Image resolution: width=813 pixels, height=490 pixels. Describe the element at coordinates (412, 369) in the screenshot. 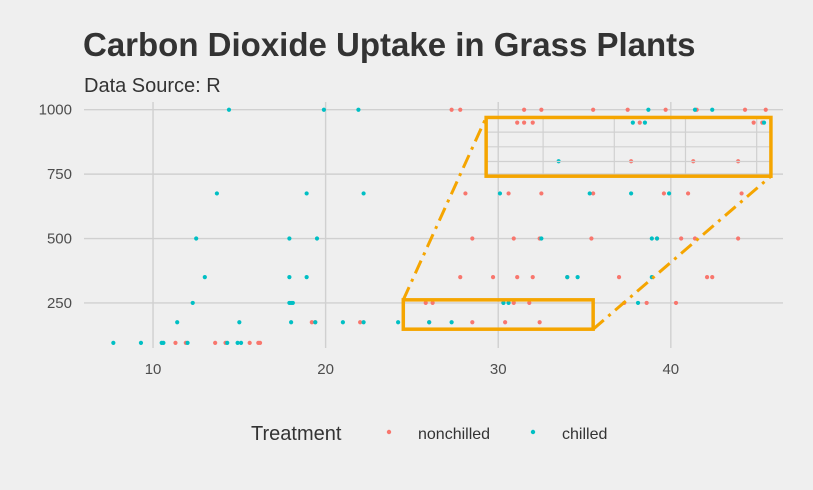

I see `x-axis: 10 20 30 40` at that location.